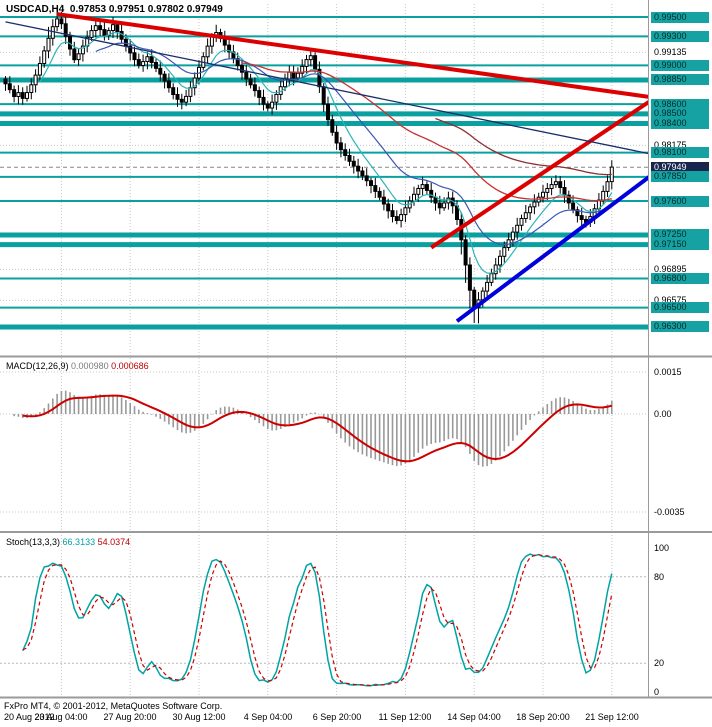 This screenshot has width=712, height=727. Describe the element at coordinates (659, 577) in the screenshot. I see `stoch-scale-label: 80` at that location.